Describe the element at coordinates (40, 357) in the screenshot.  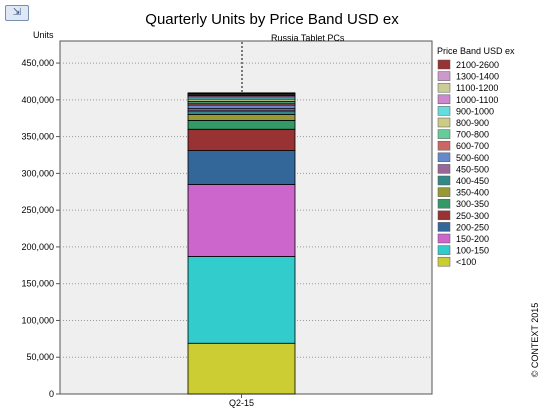
I see `y-tick-label: 50,000` at that location.